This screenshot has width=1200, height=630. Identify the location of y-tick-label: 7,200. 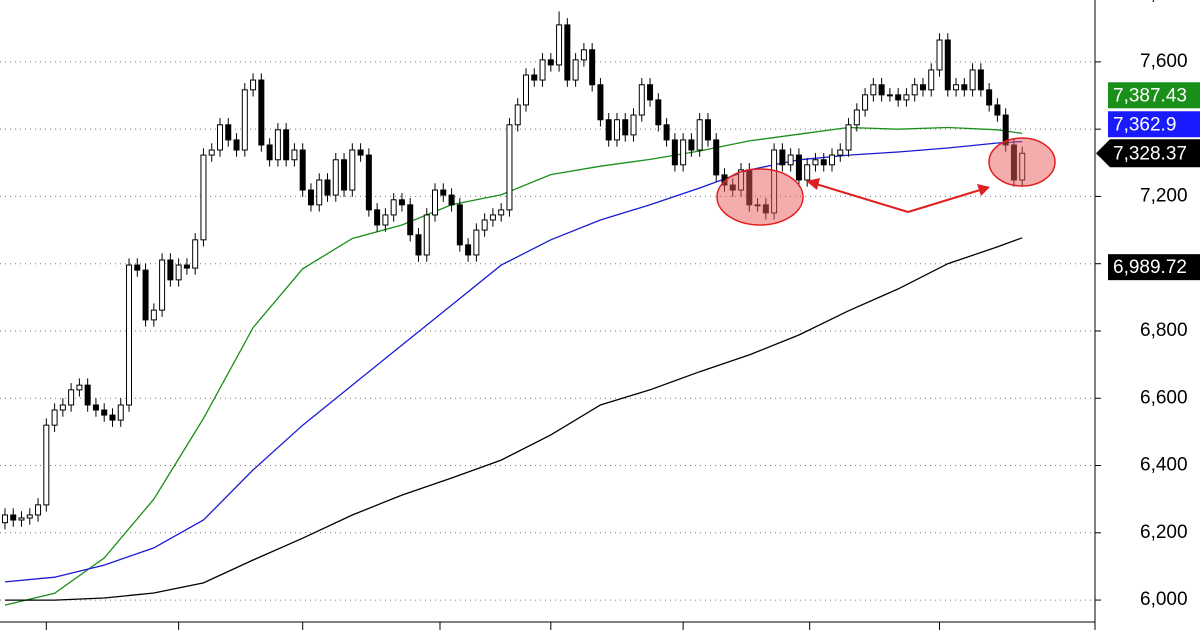
(1164, 195).